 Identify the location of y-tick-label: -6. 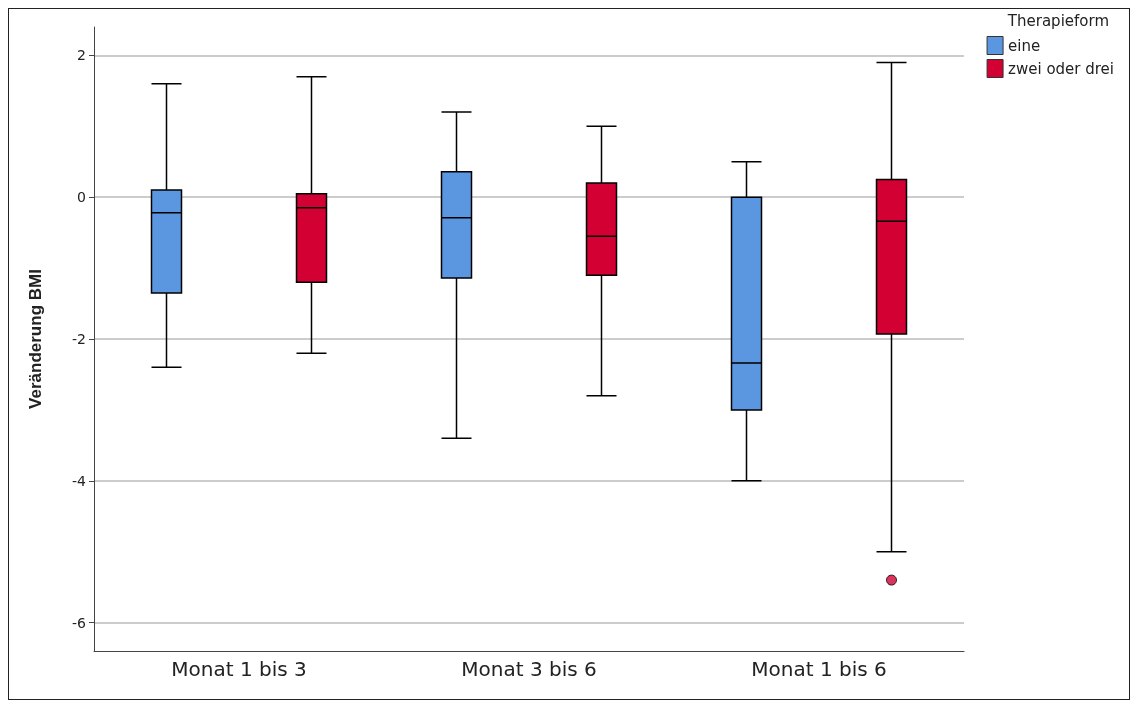
(79, 622).